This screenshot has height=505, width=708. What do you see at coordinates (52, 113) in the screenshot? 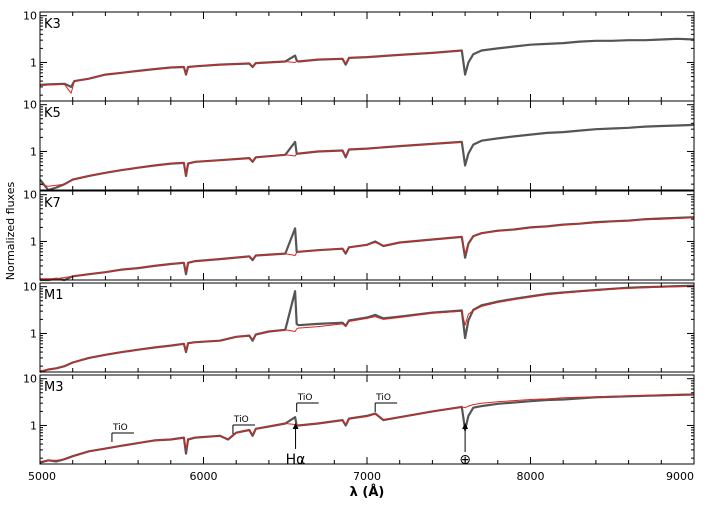
I see `panel-label: K5` at bounding box center [52, 113].